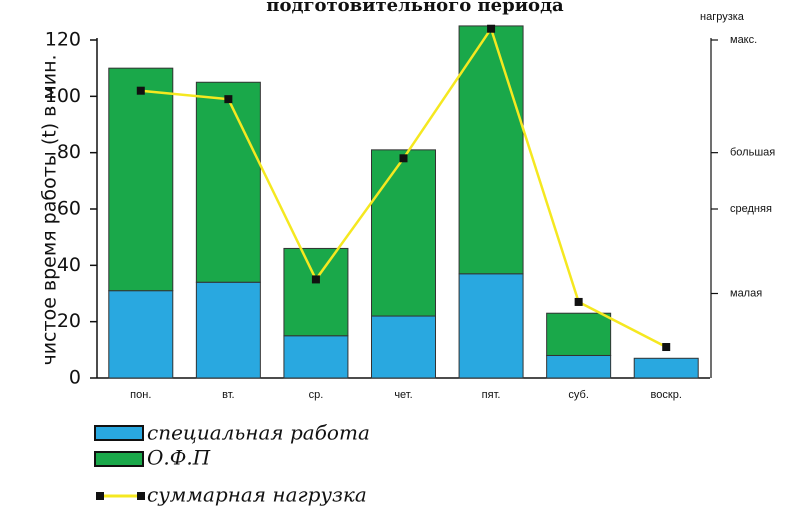  I want to click on x-category-label-2: ср., so click(316, 395).